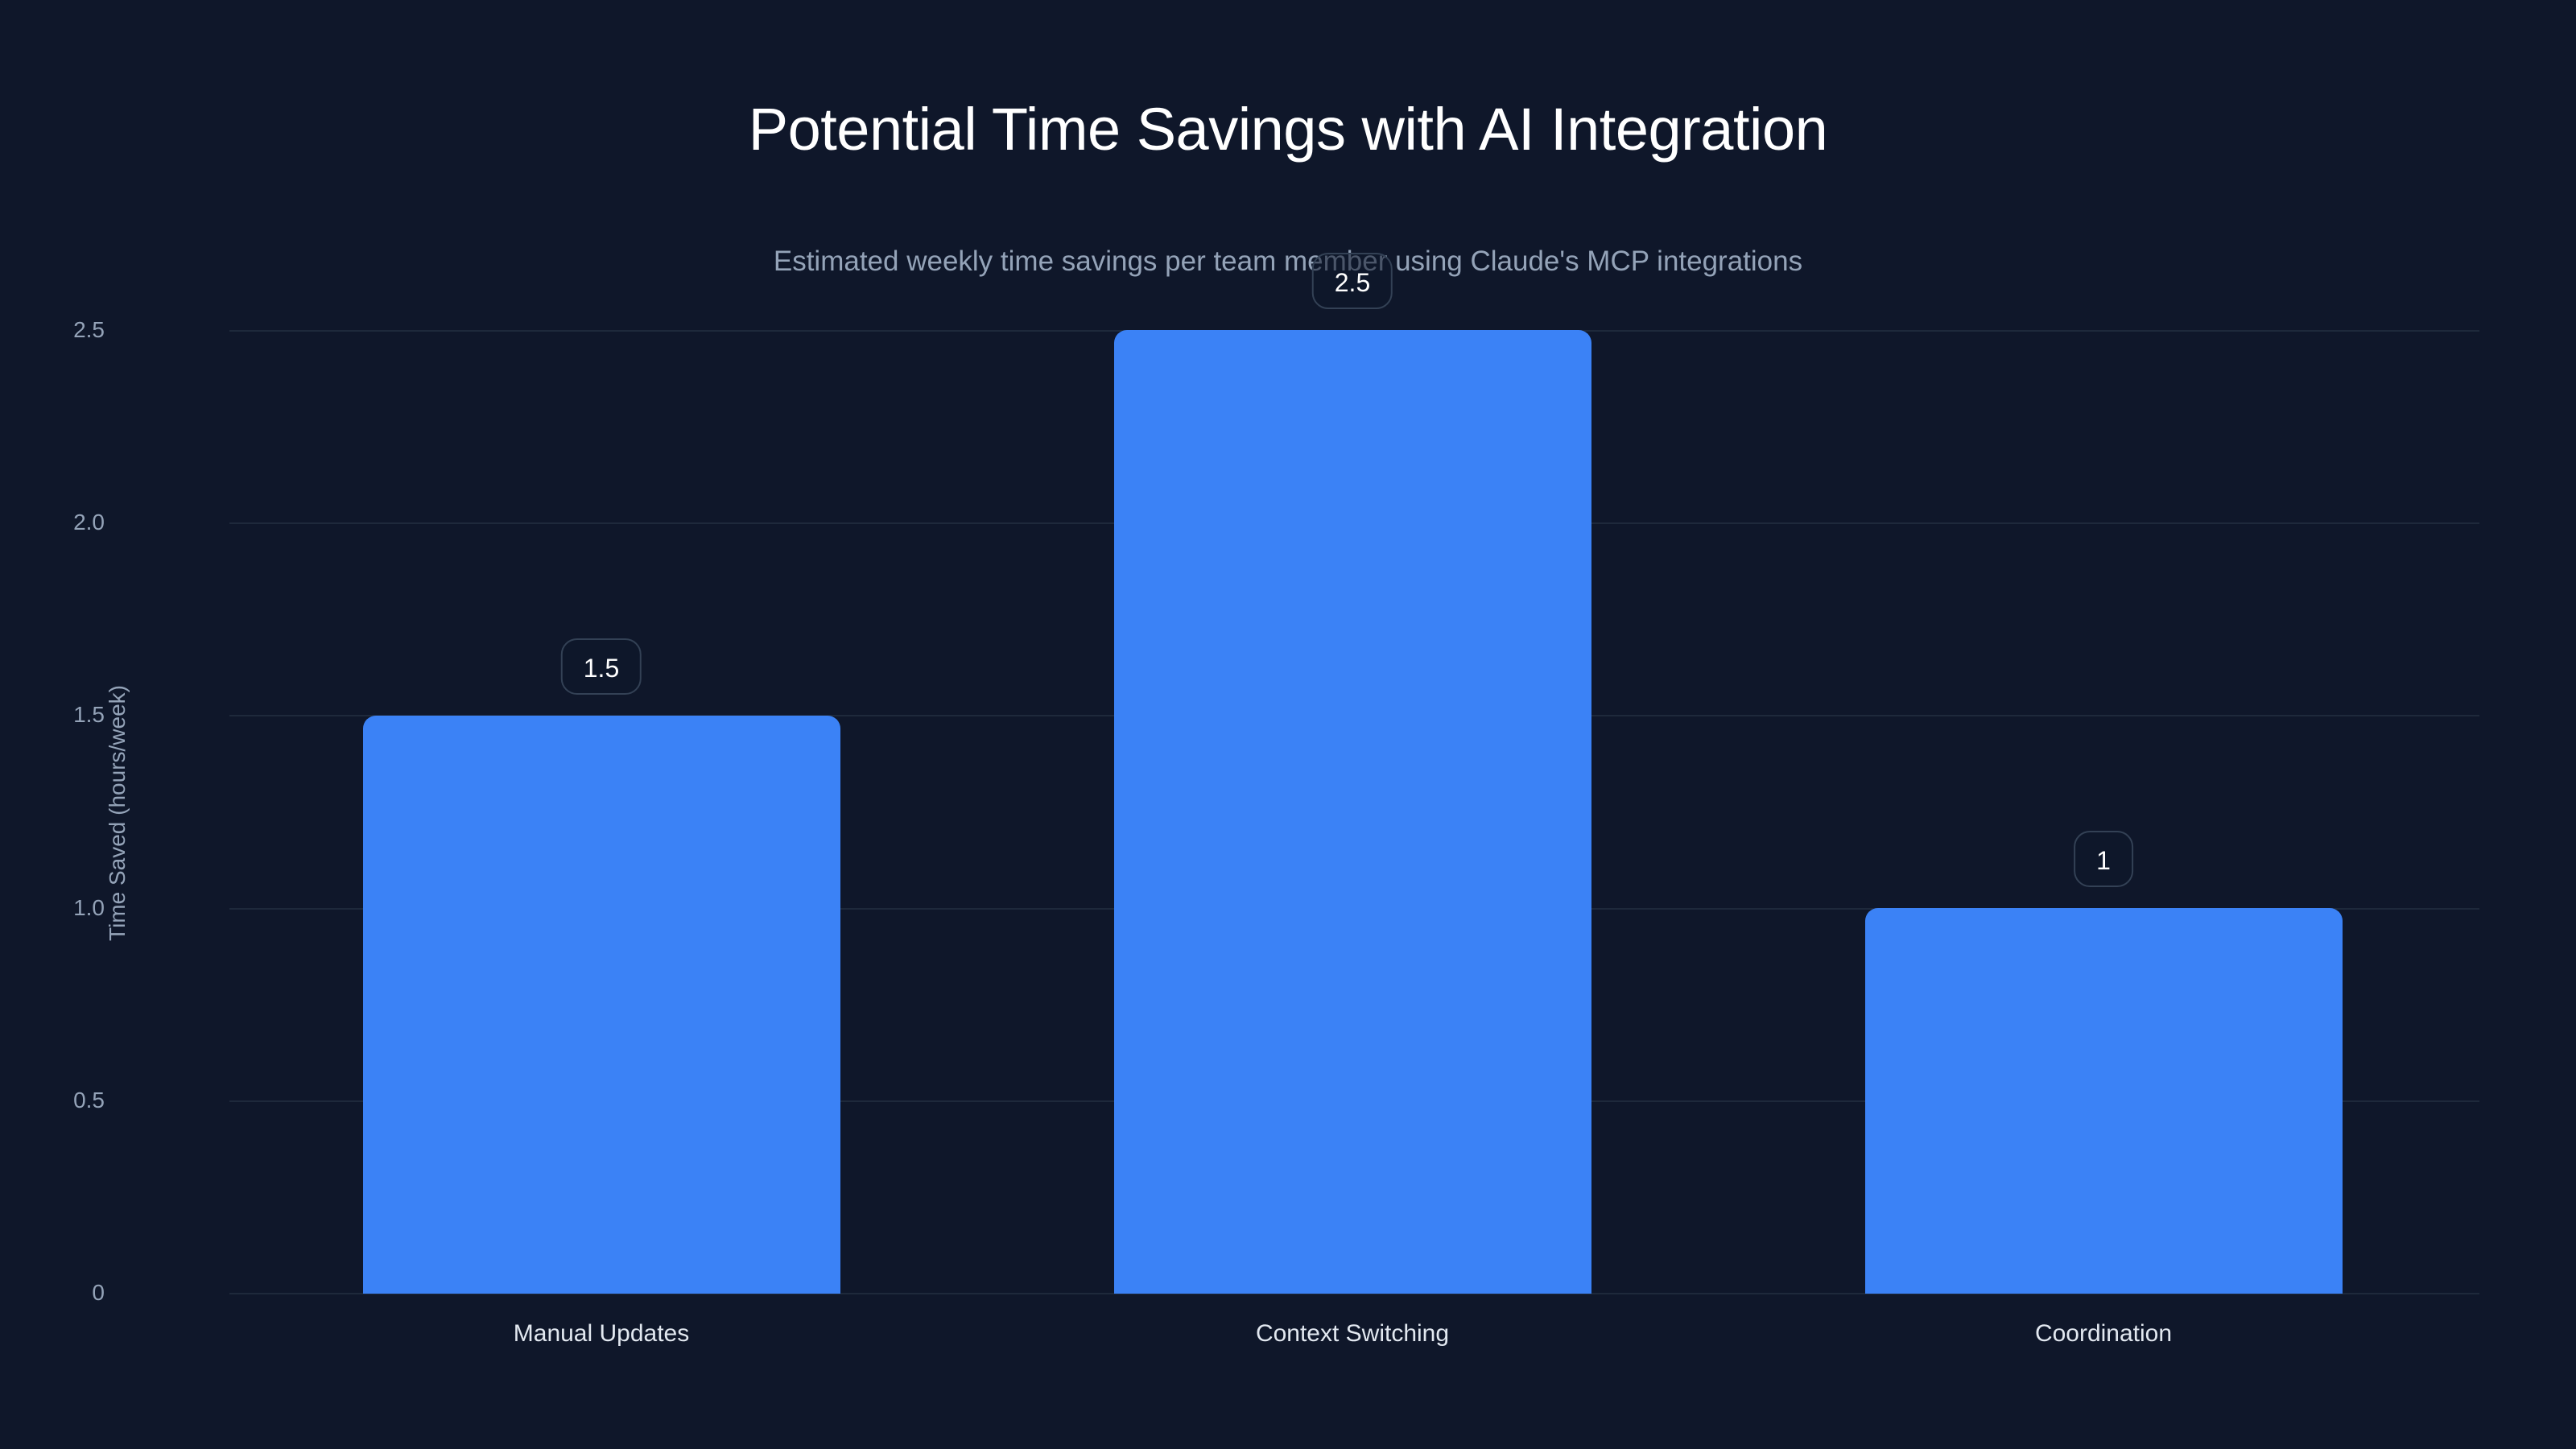  What do you see at coordinates (89, 1100) in the screenshot?
I see `y-tick-0-5: 0.5` at bounding box center [89, 1100].